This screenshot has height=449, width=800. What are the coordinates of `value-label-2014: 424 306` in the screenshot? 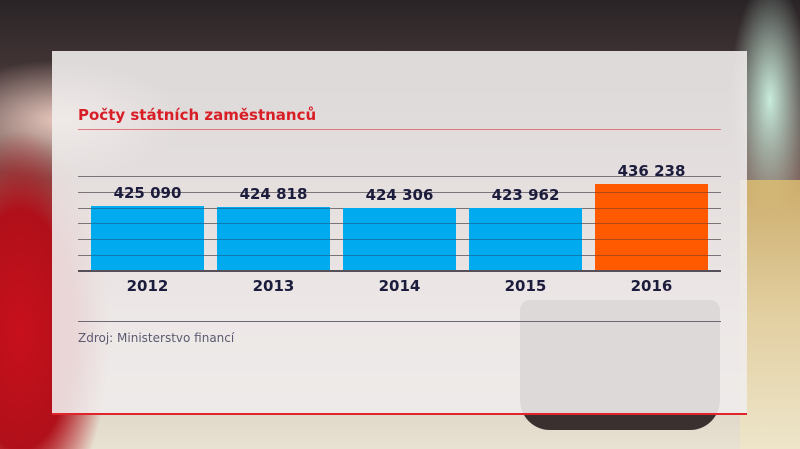 It's located at (399, 195).